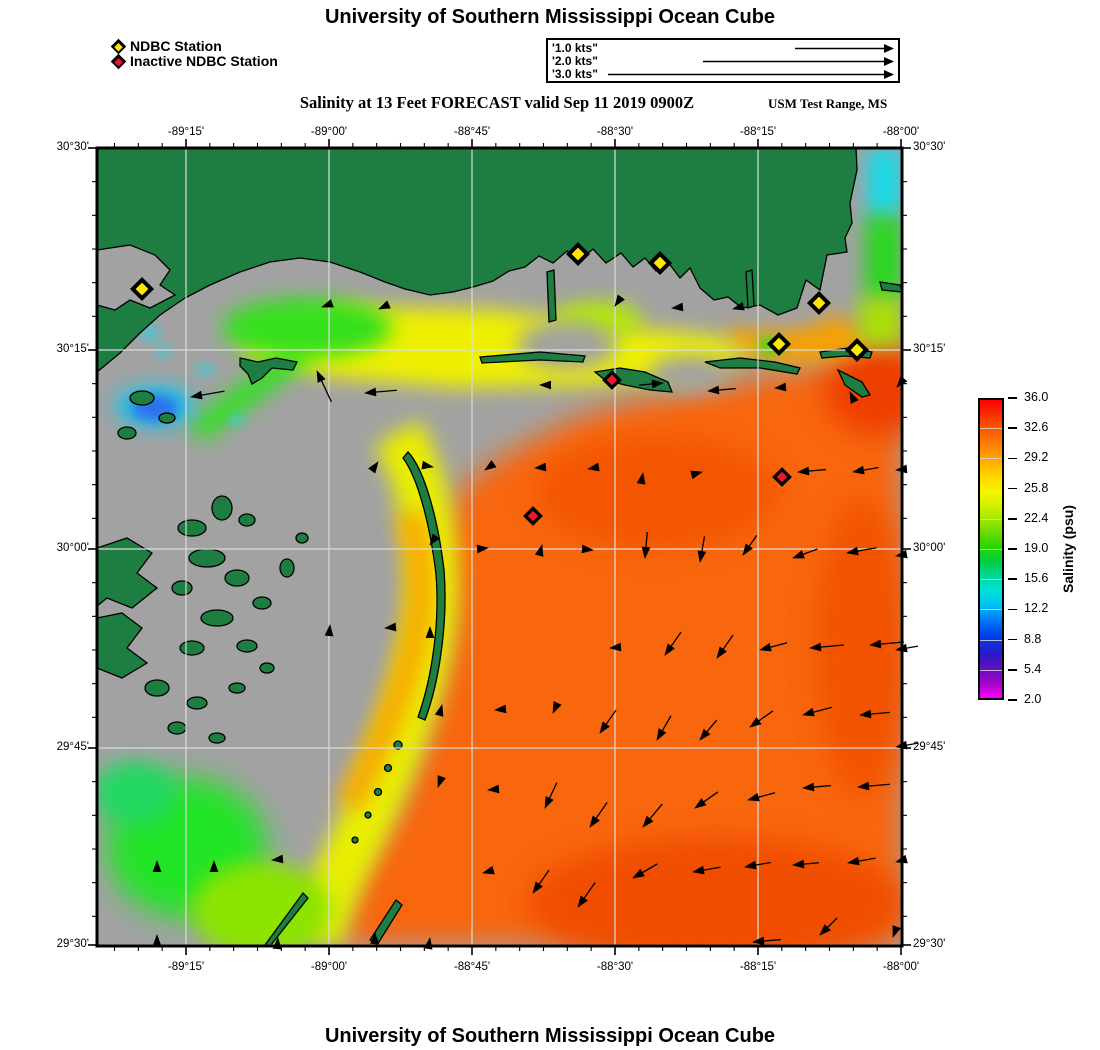 This screenshot has height=1050, width=1100. What do you see at coordinates (854, 383) in the screenshot?
I see `dauphin-island` at bounding box center [854, 383].